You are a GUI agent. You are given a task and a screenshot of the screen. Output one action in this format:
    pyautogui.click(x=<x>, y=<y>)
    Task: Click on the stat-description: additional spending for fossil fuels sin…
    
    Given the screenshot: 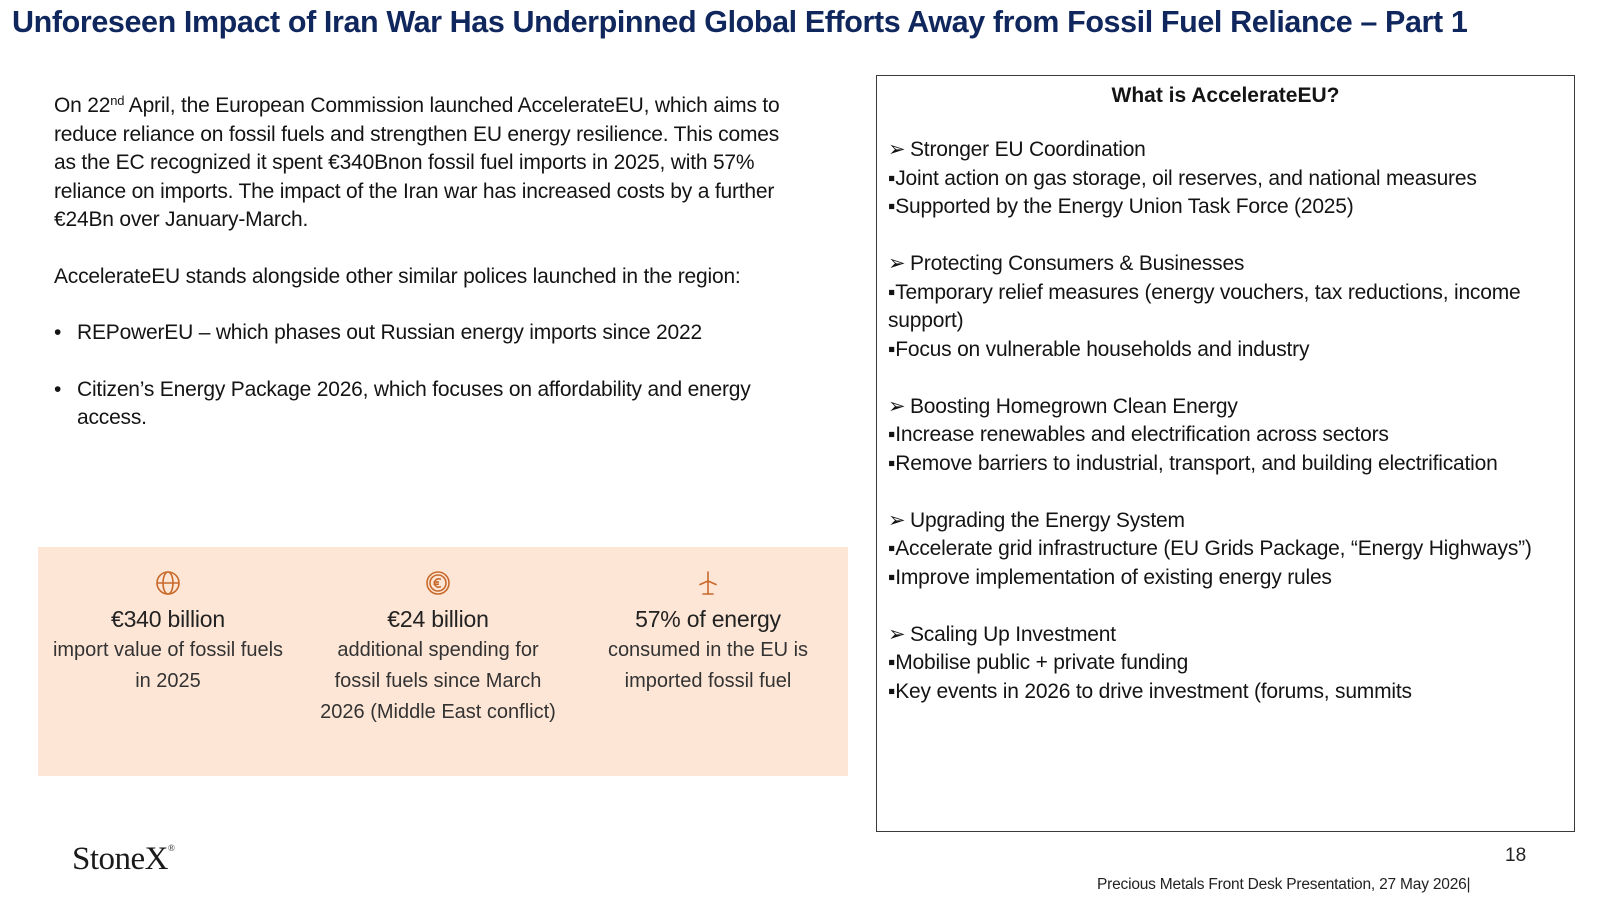 What is the action you would take?
    pyautogui.click(x=438, y=681)
    